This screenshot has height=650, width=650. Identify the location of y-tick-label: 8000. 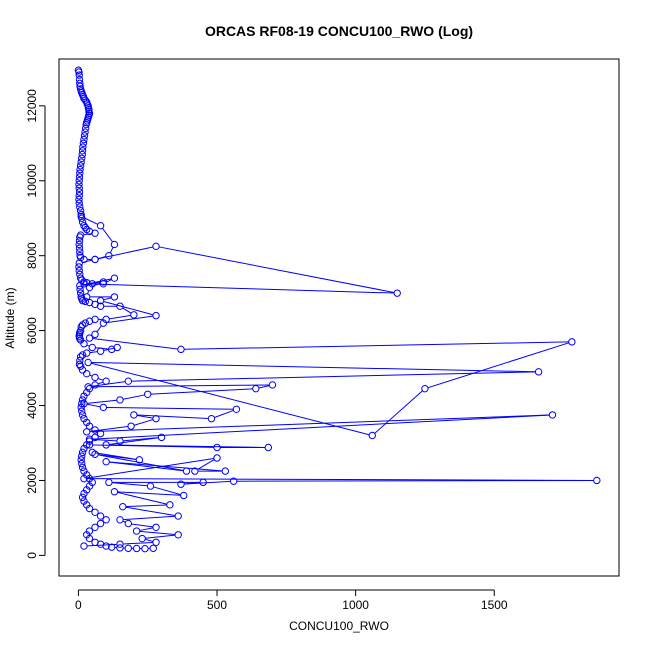
(32, 255).